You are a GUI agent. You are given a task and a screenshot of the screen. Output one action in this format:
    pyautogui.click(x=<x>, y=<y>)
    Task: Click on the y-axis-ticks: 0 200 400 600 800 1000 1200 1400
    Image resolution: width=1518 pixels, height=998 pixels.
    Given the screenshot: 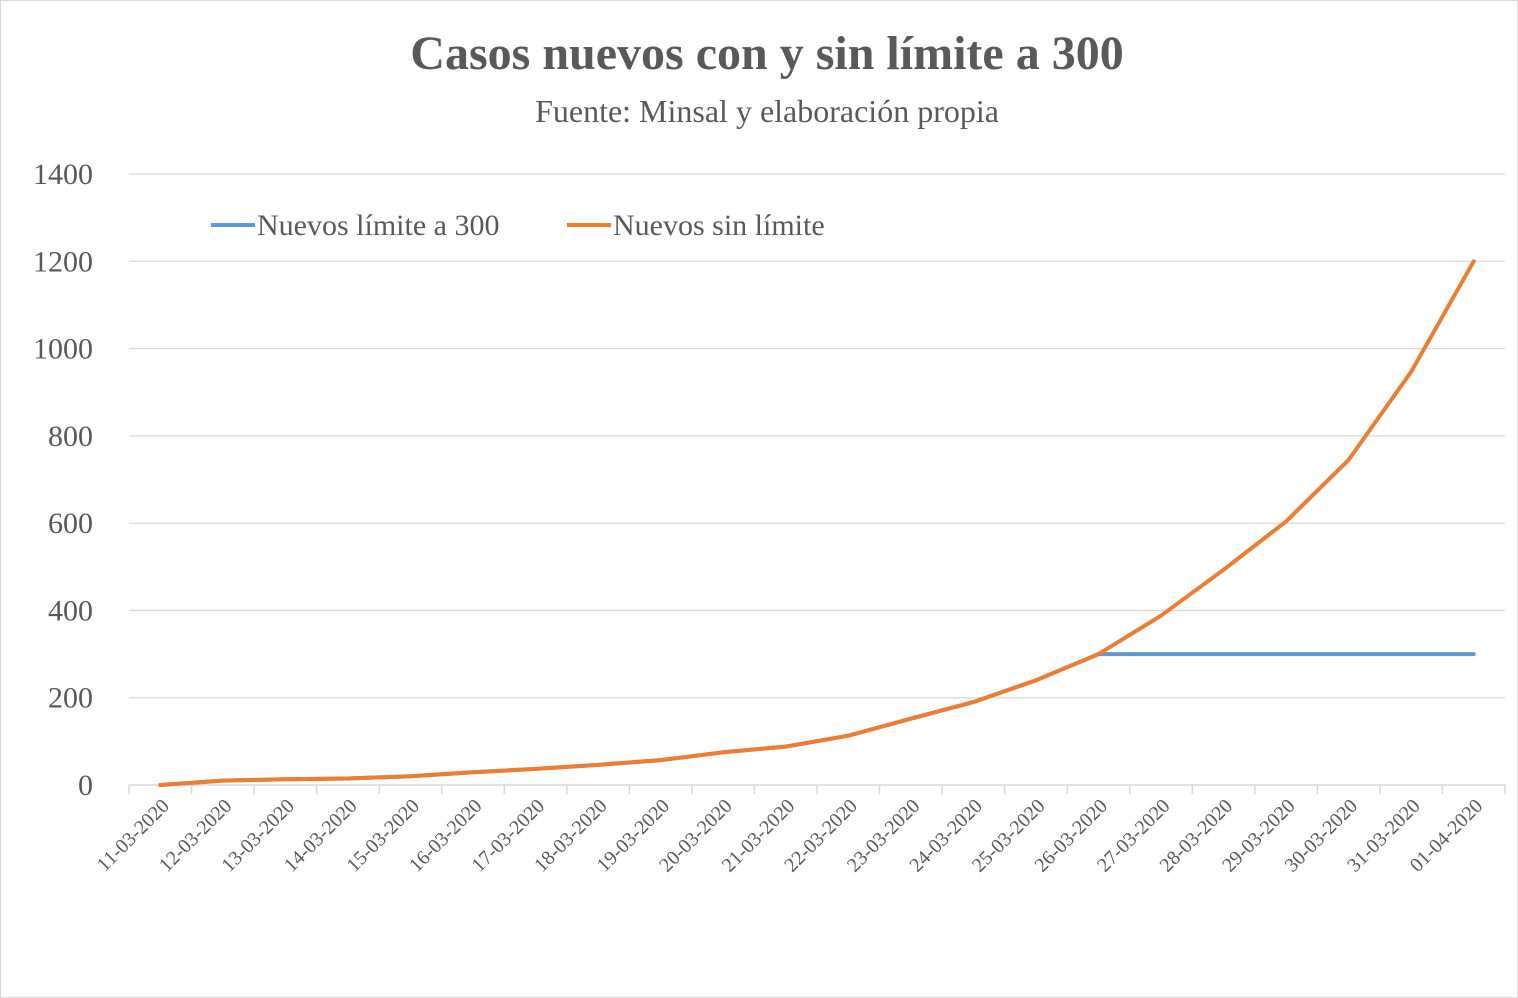 What is the action you would take?
    pyautogui.click(x=63, y=480)
    